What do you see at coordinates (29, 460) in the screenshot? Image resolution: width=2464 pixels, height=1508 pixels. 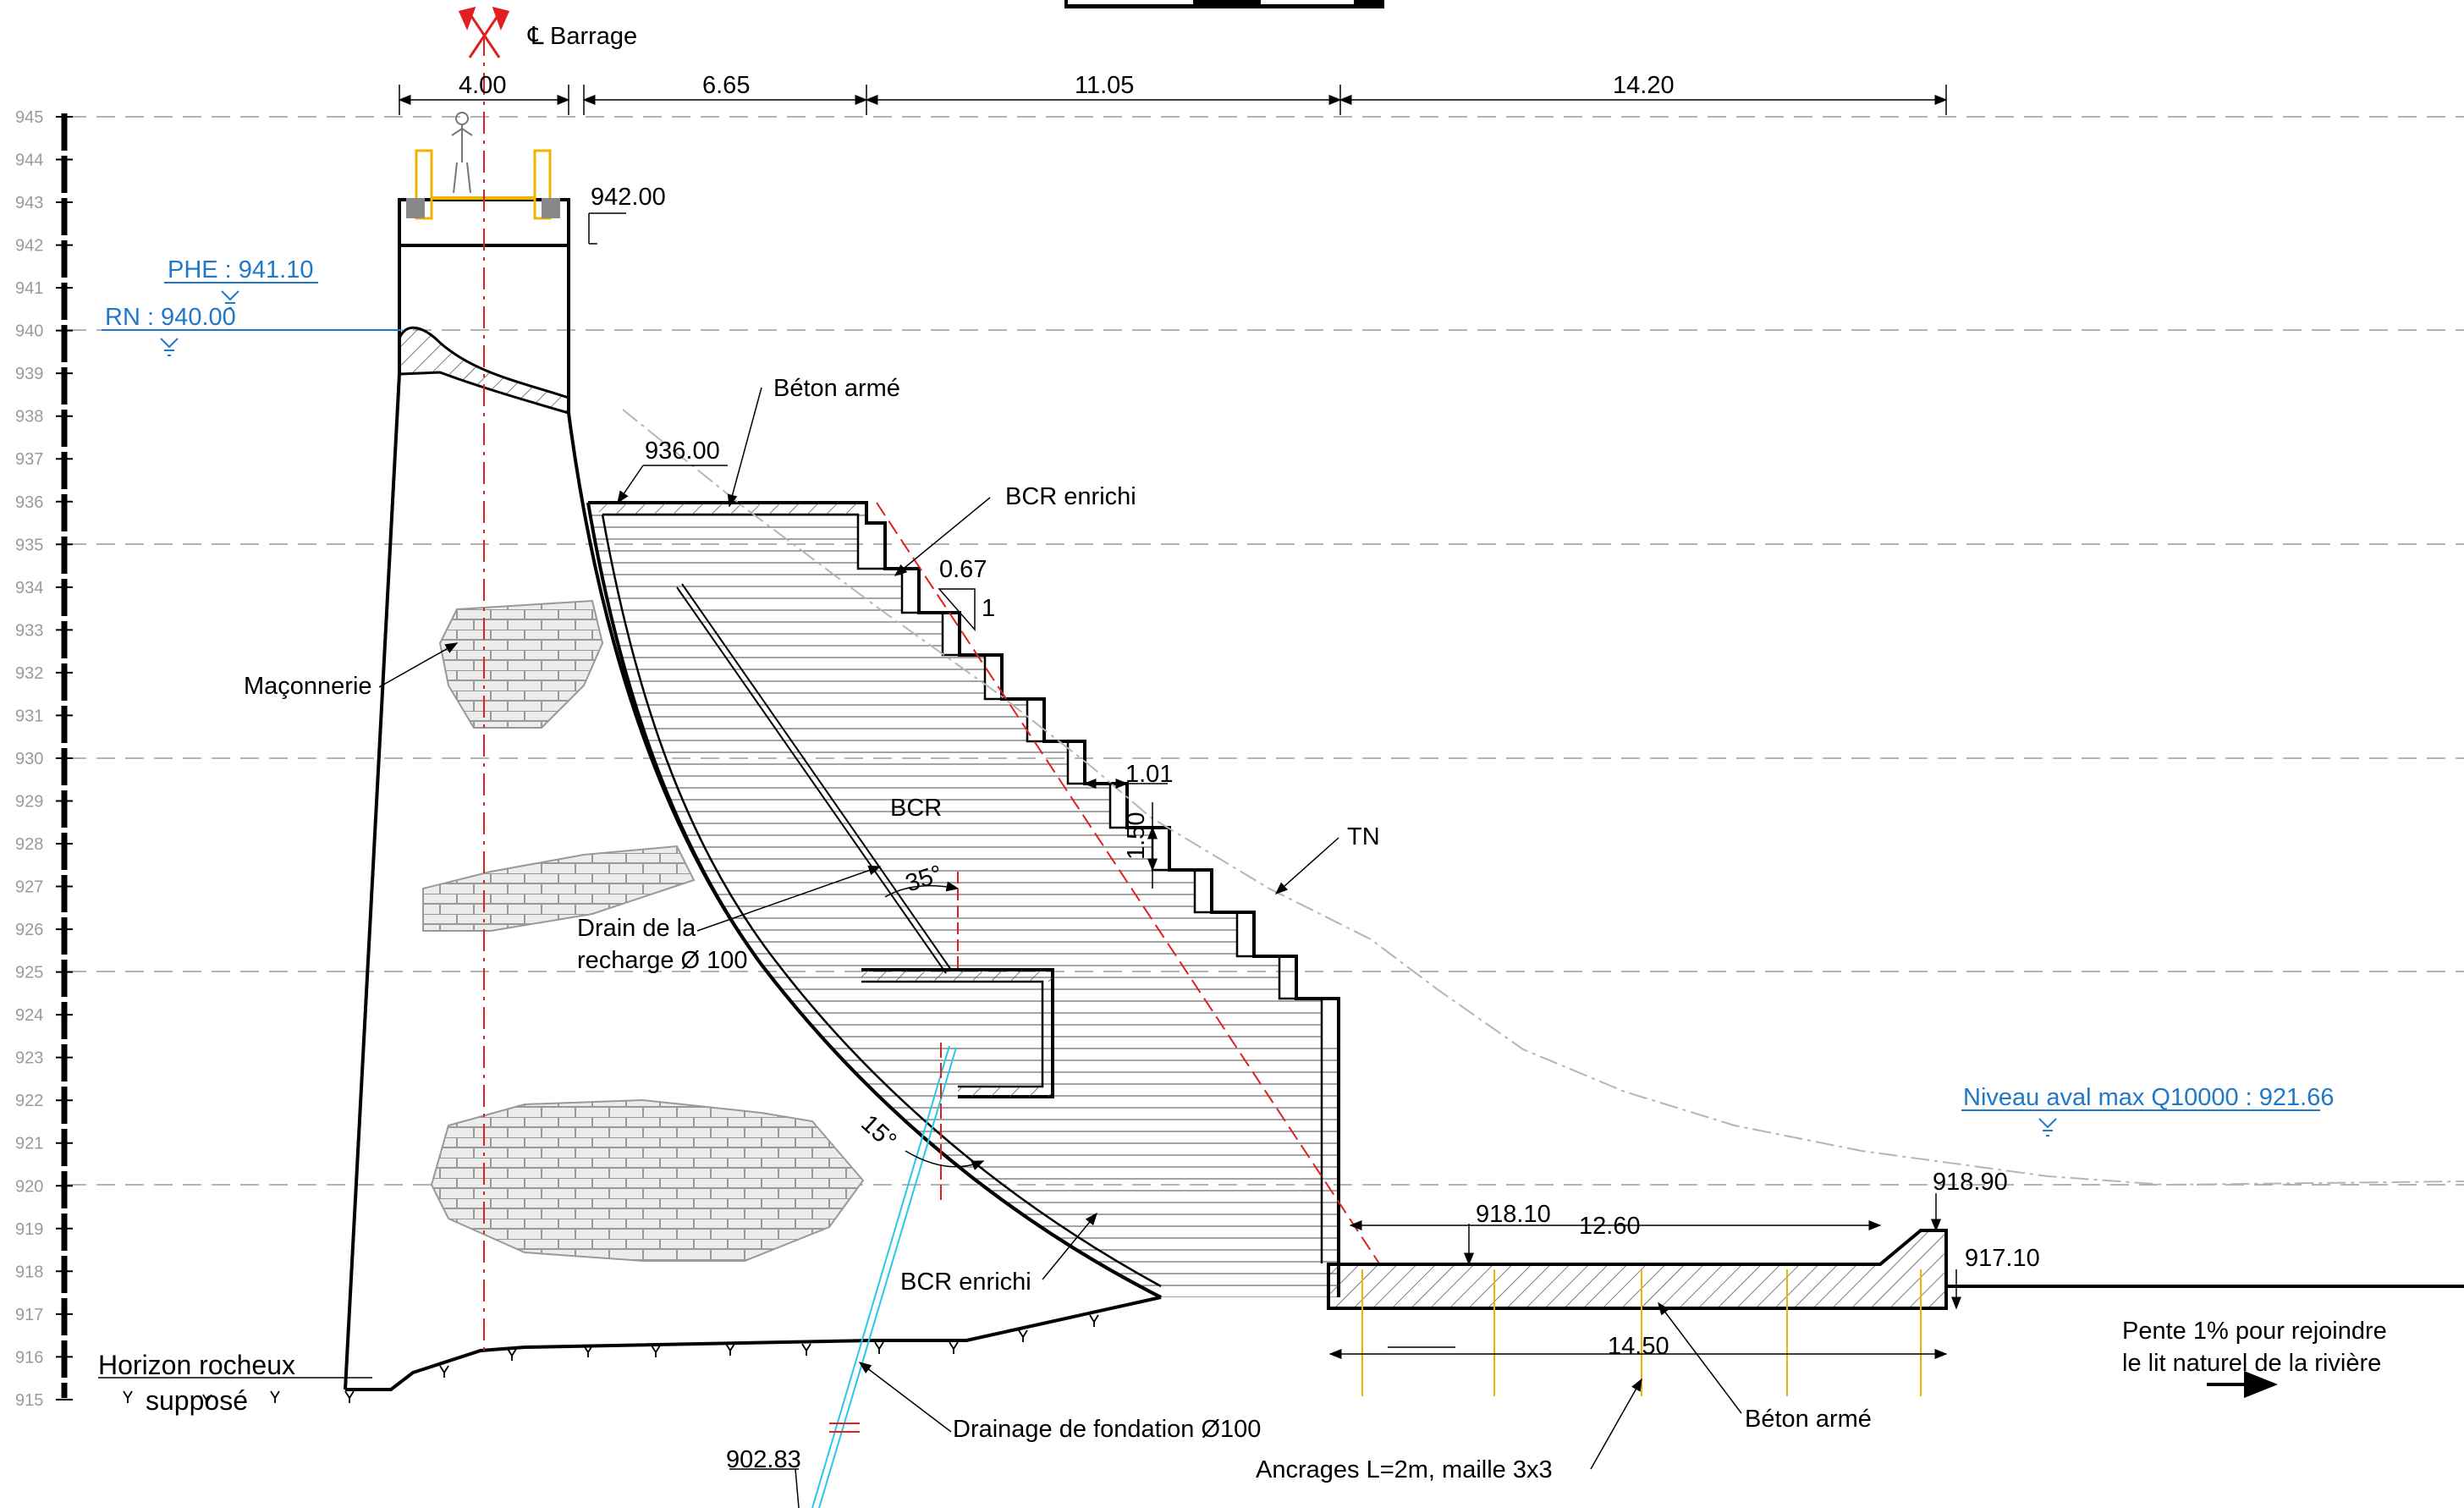 I see `elevation-tick-label: 937` at bounding box center [29, 460].